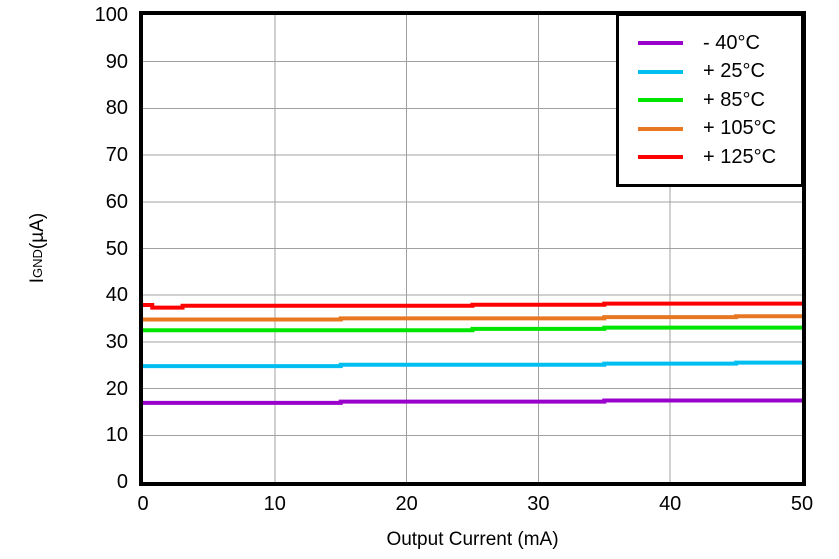 Image resolution: width=839 pixels, height=559 pixels. Describe the element at coordinates (116, 341) in the screenshot. I see `y-tick-label: 30` at that location.